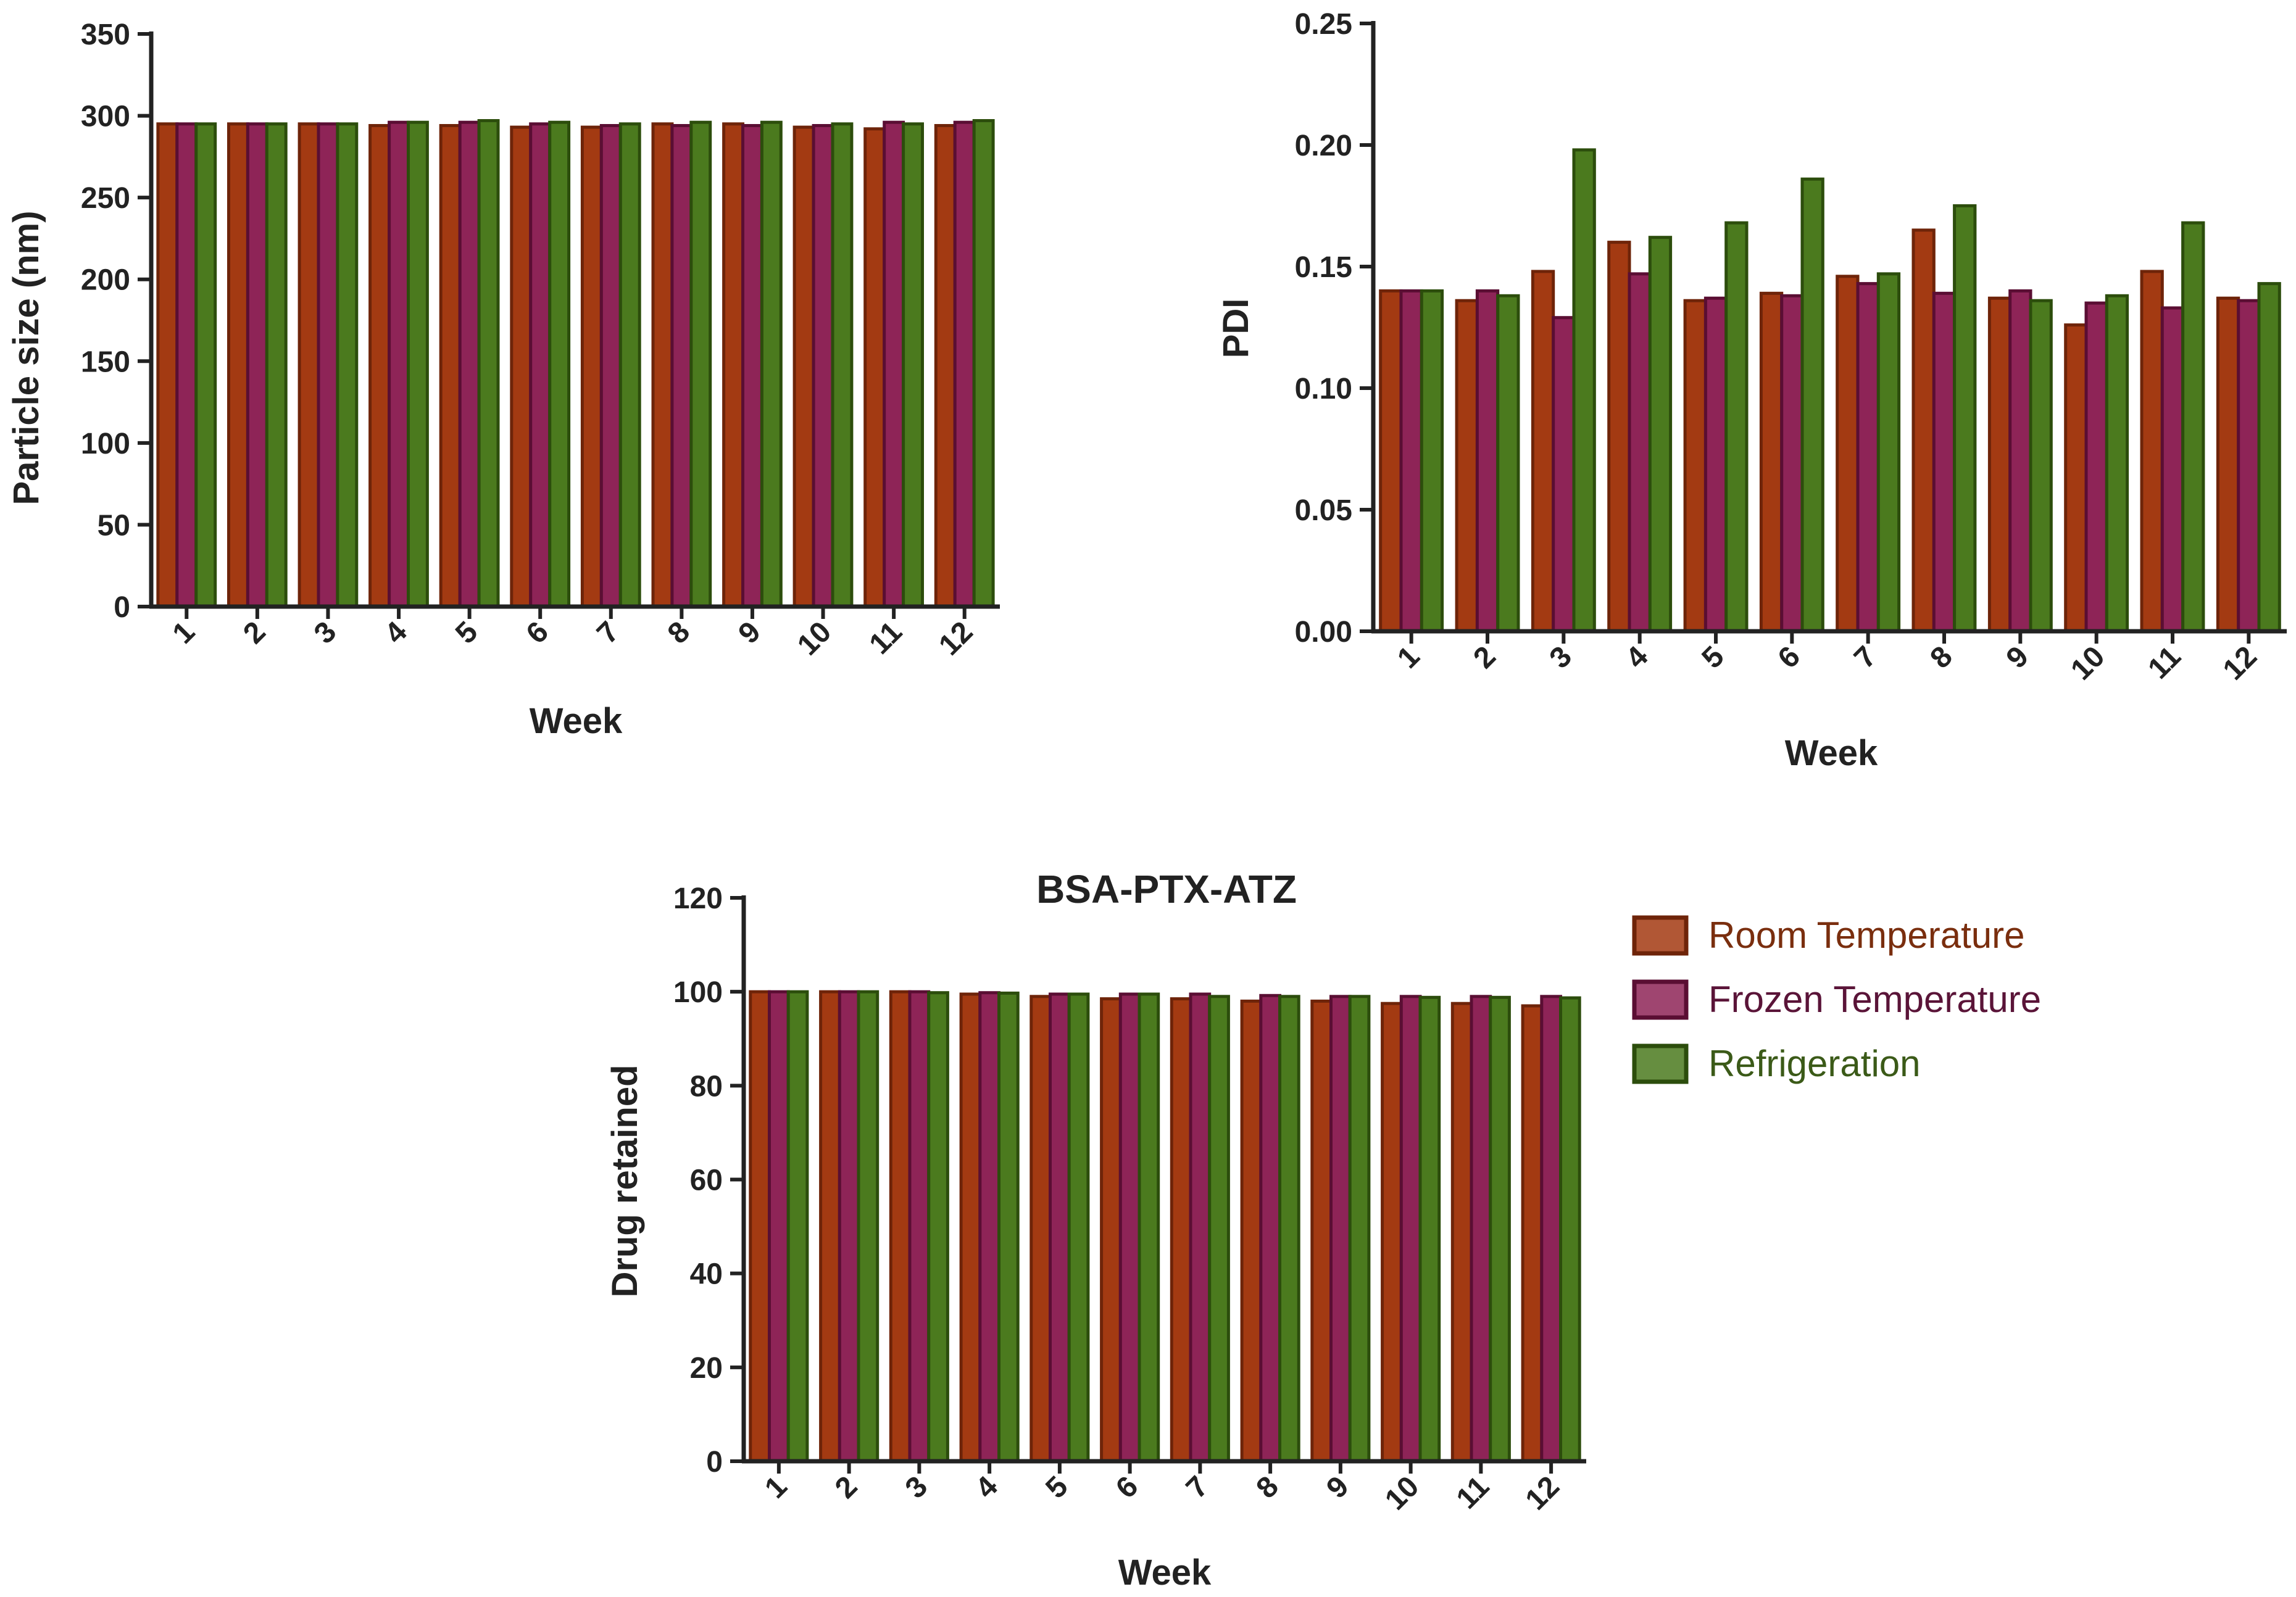 Image resolution: width=2296 pixels, height=1597 pixels. What do you see at coordinates (679, 632) in the screenshot?
I see `particle-size-x-tick-label: 8` at bounding box center [679, 632].